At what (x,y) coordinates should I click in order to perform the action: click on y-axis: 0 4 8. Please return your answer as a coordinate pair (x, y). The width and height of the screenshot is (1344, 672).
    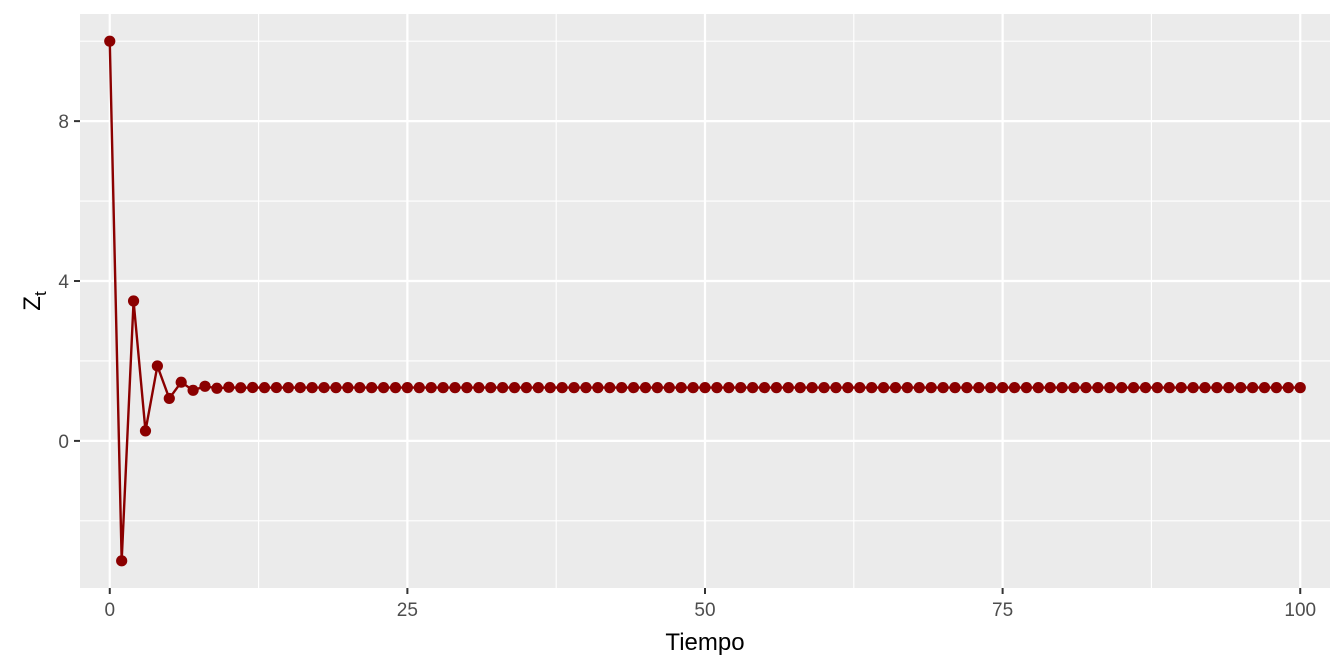
    Looking at the image, I should click on (69, 282).